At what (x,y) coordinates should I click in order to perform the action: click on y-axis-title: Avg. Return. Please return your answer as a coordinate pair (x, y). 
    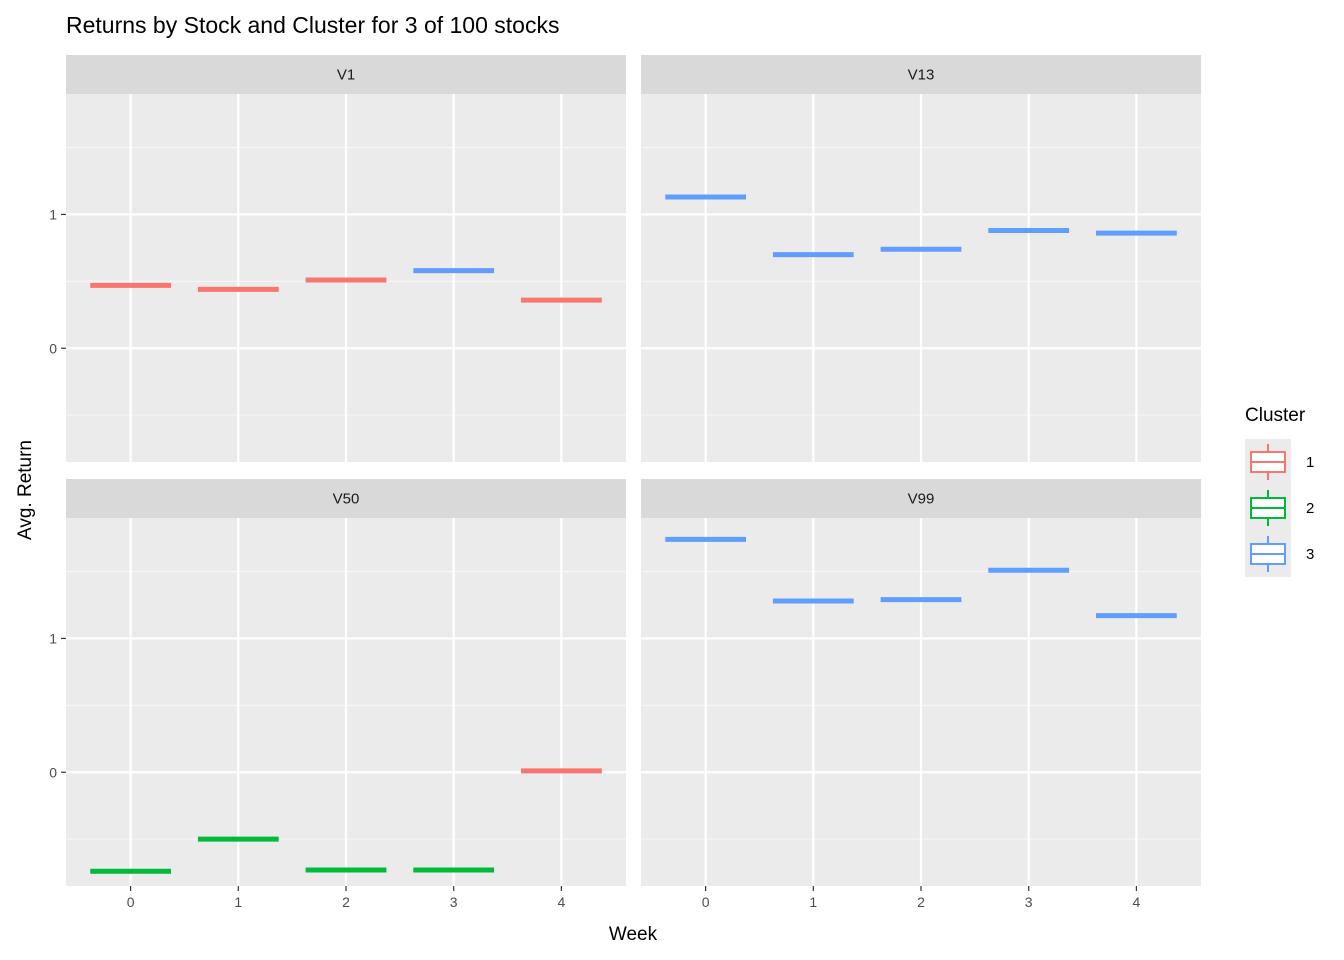
    Looking at the image, I should click on (25, 490).